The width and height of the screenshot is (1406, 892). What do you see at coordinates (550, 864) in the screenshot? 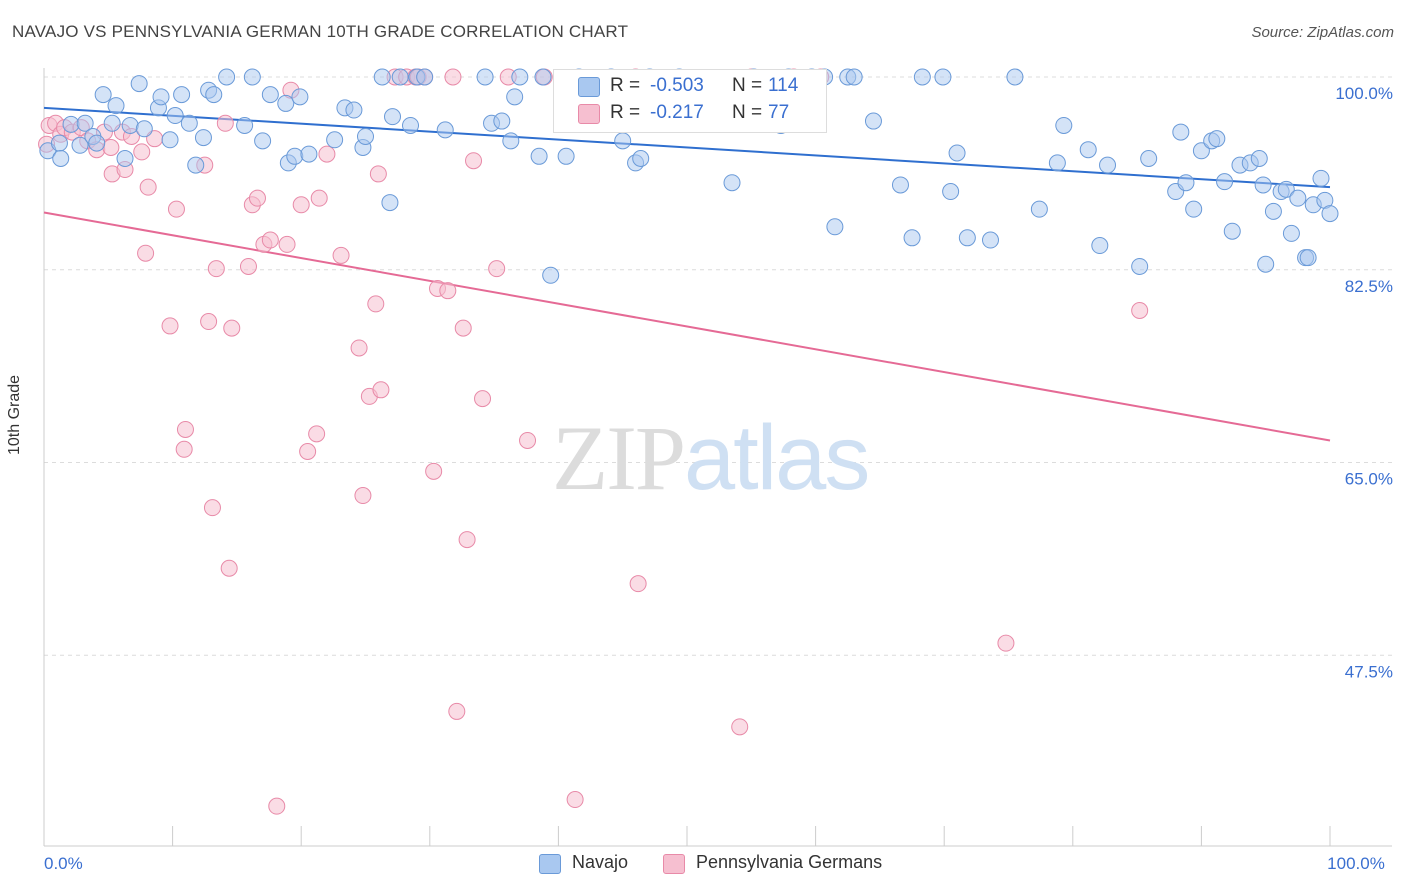
I see `bottom-swatch-navajo` at bounding box center [550, 864].